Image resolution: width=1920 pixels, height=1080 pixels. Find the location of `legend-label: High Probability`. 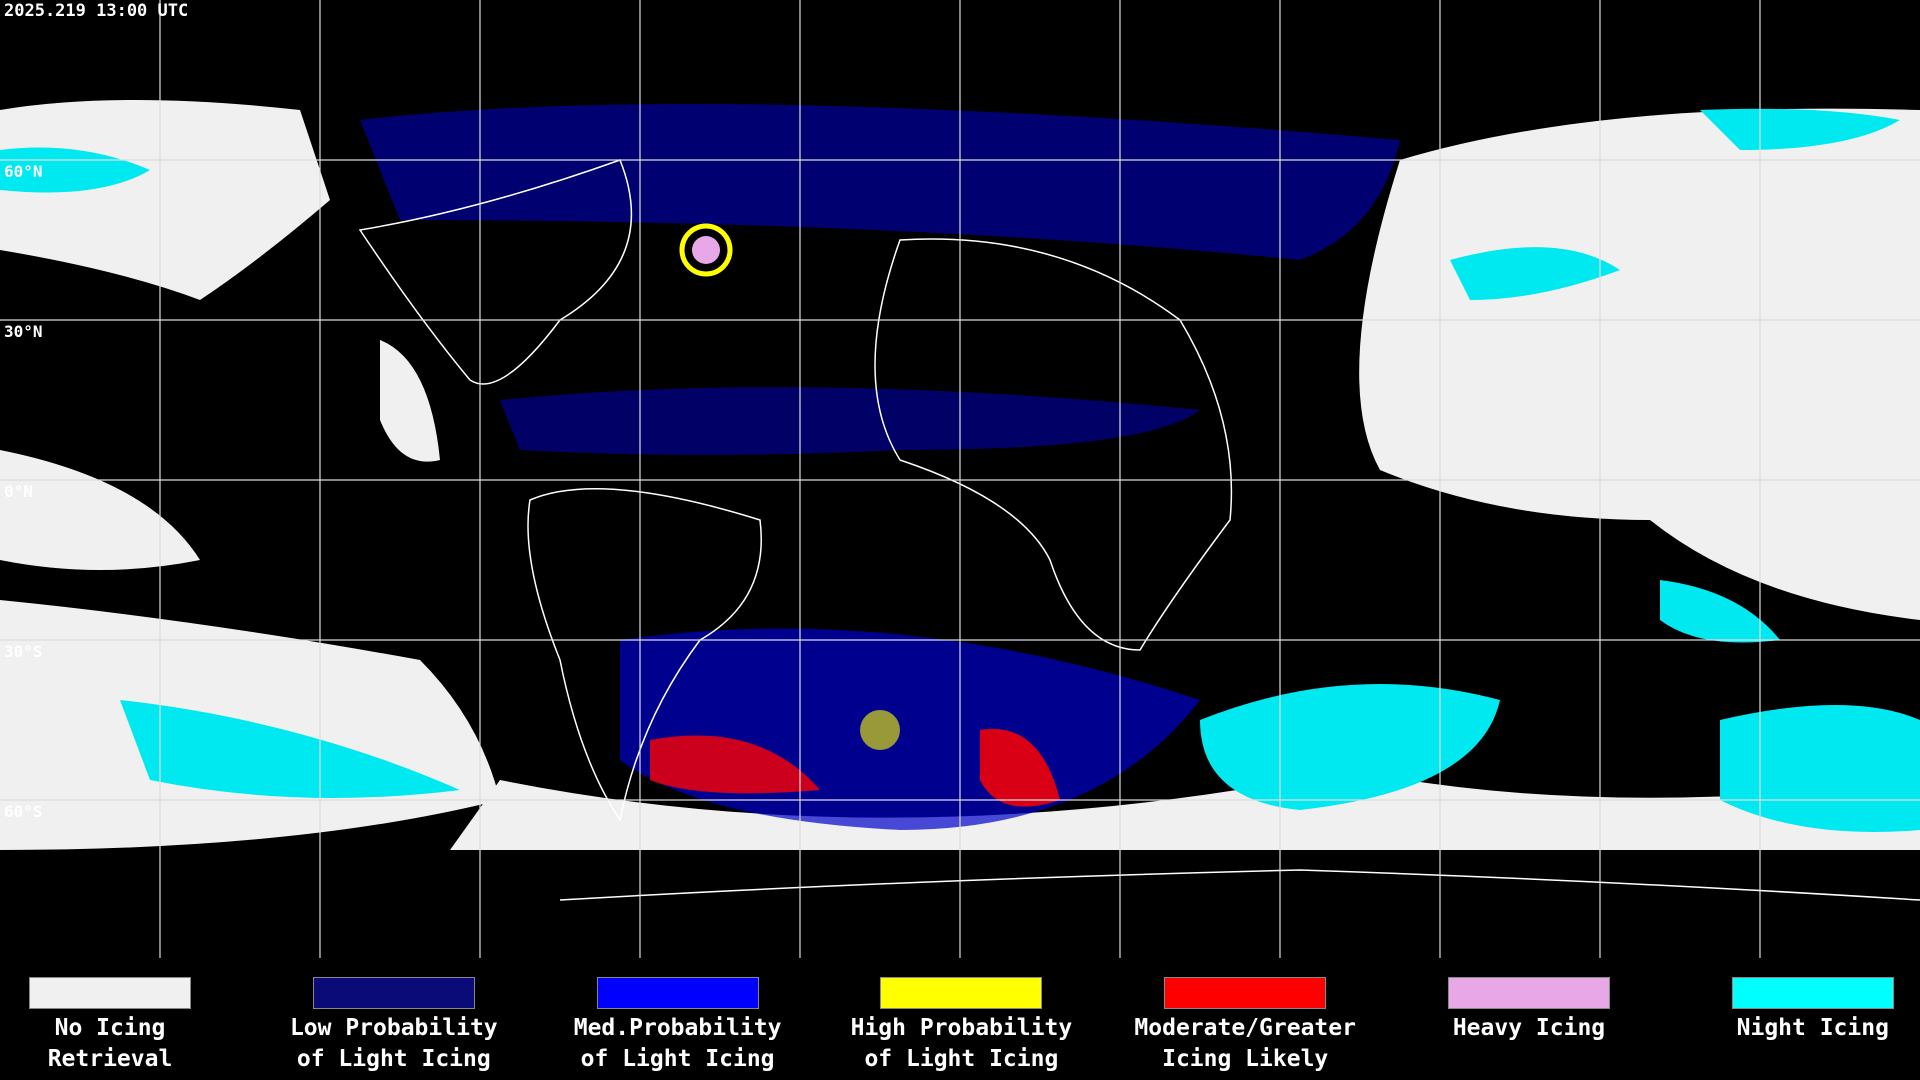

legend-label: High Probability is located at coordinates (961, 1028).